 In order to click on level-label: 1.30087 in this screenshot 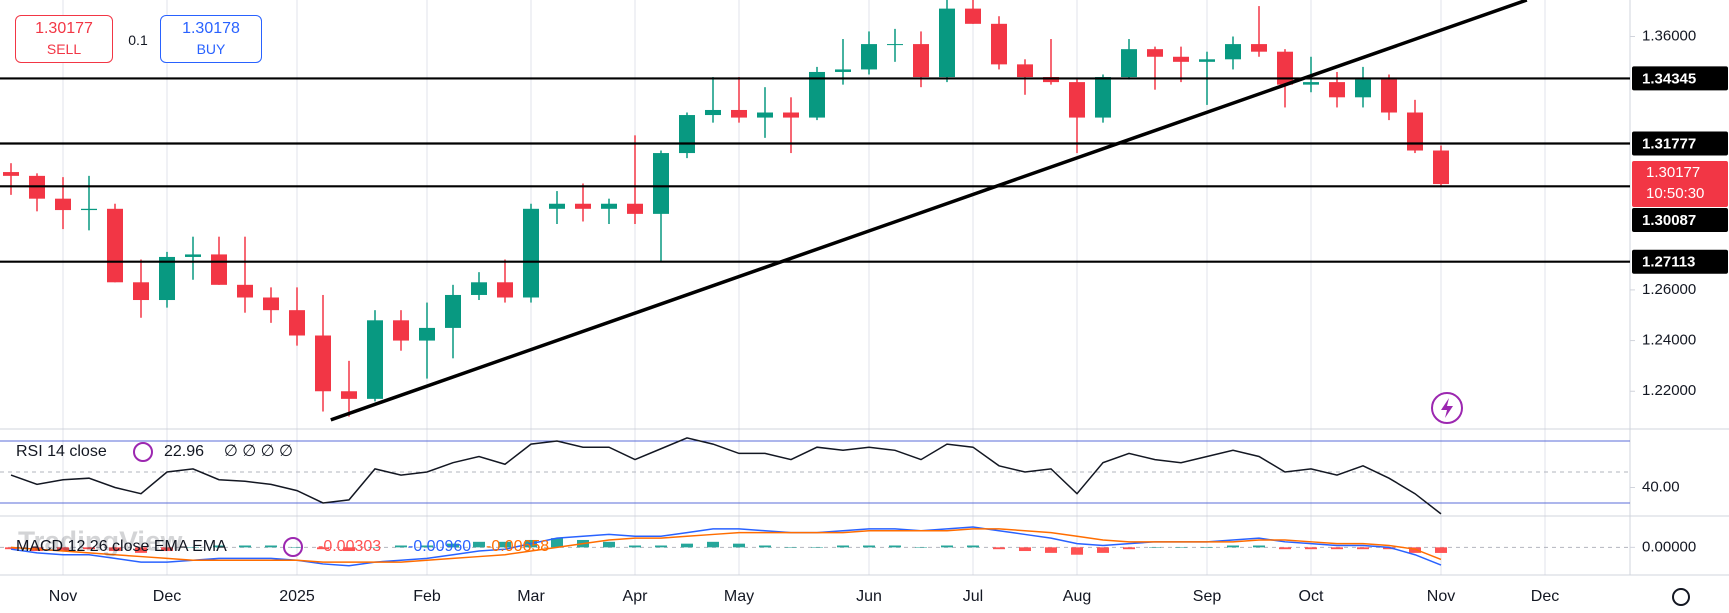, I will do `click(1669, 220)`.